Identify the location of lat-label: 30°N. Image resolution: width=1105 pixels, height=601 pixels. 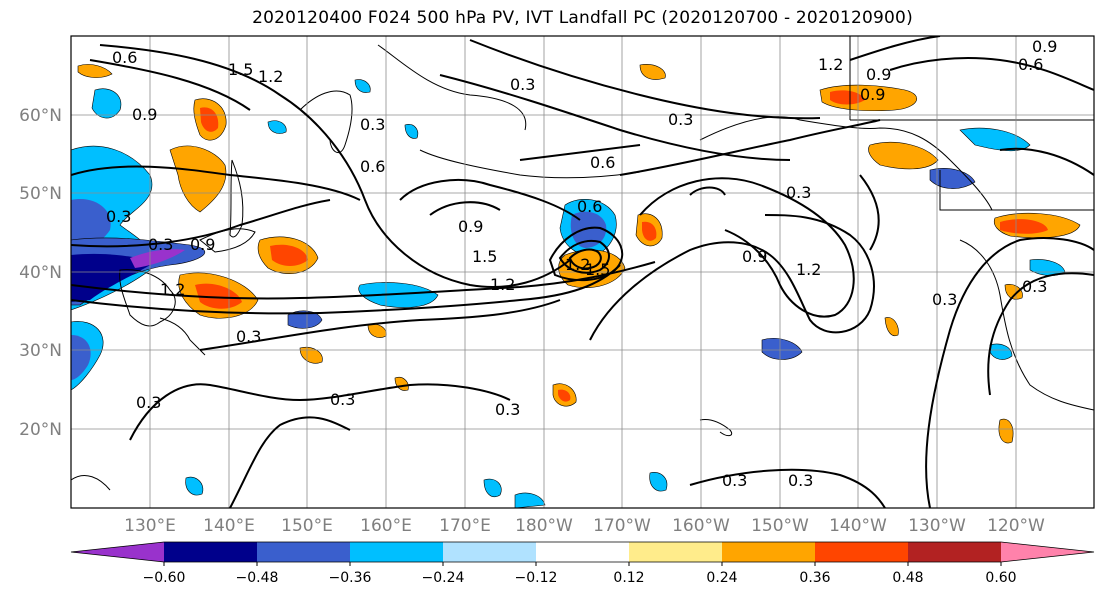
(40, 351).